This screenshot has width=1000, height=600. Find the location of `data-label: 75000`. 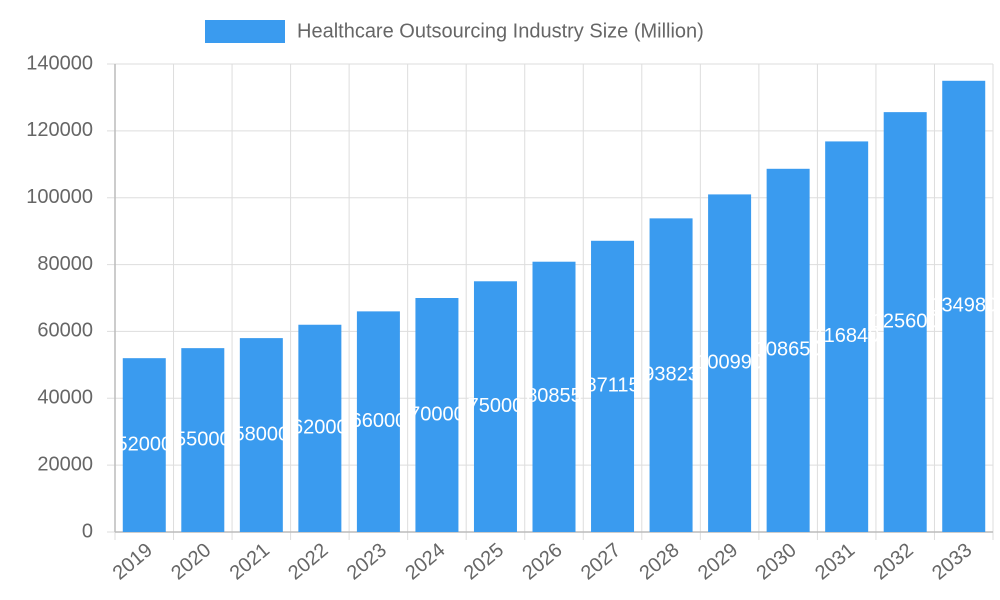

data-label: 75000 is located at coordinates (496, 406).